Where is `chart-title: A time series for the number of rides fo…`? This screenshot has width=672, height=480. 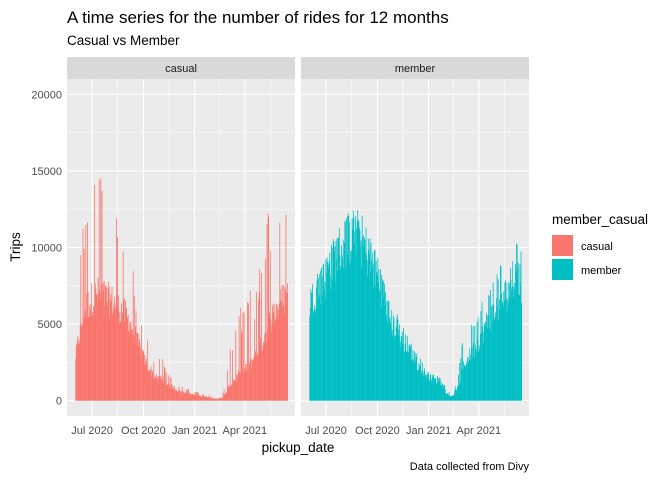
chart-title: A time series for the number of rides fo… is located at coordinates (258, 17).